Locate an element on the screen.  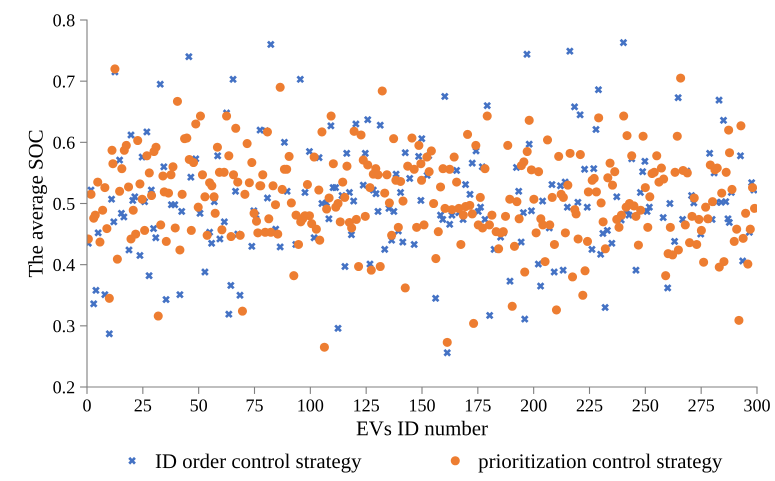
y-tick-label: 0.3 is located at coordinates (63, 326).